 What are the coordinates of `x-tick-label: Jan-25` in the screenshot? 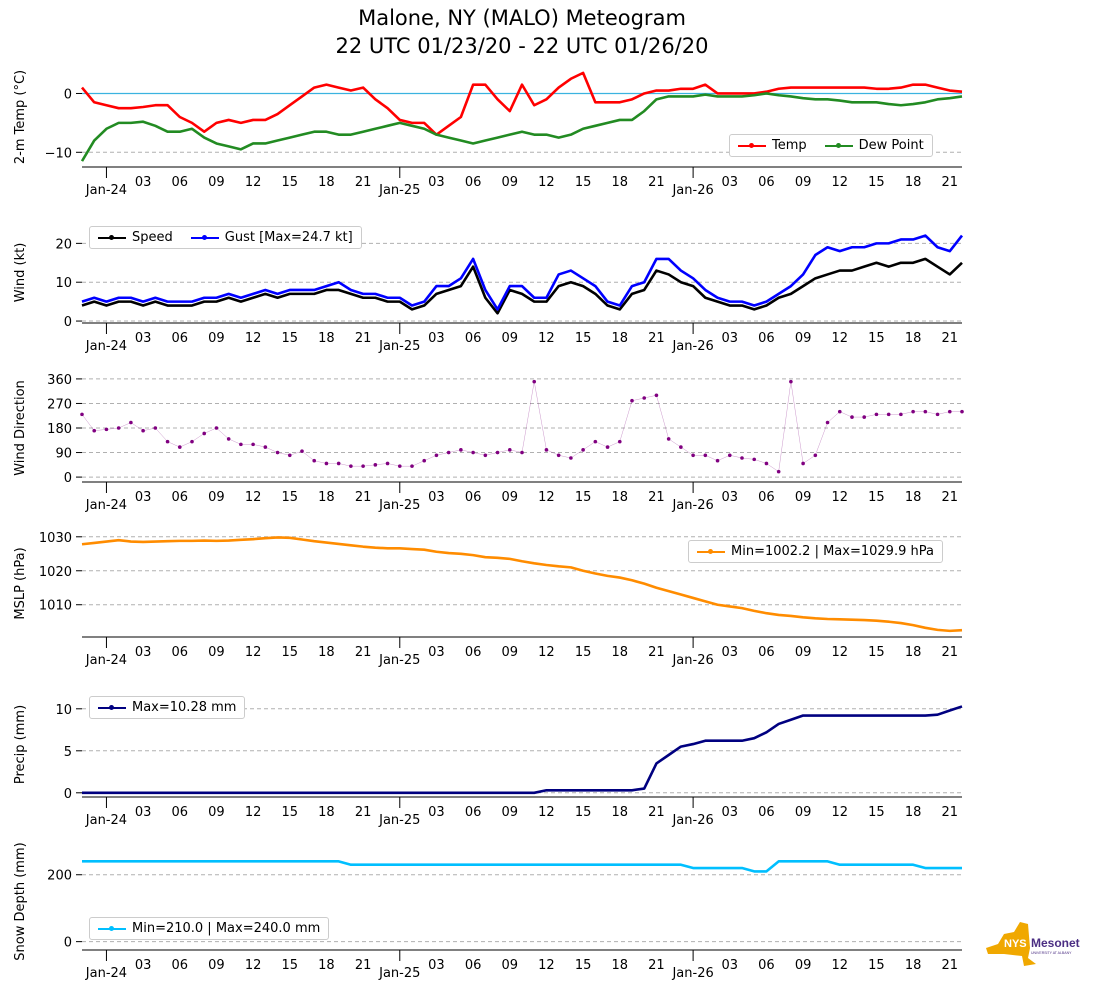 It's located at (399, 190).